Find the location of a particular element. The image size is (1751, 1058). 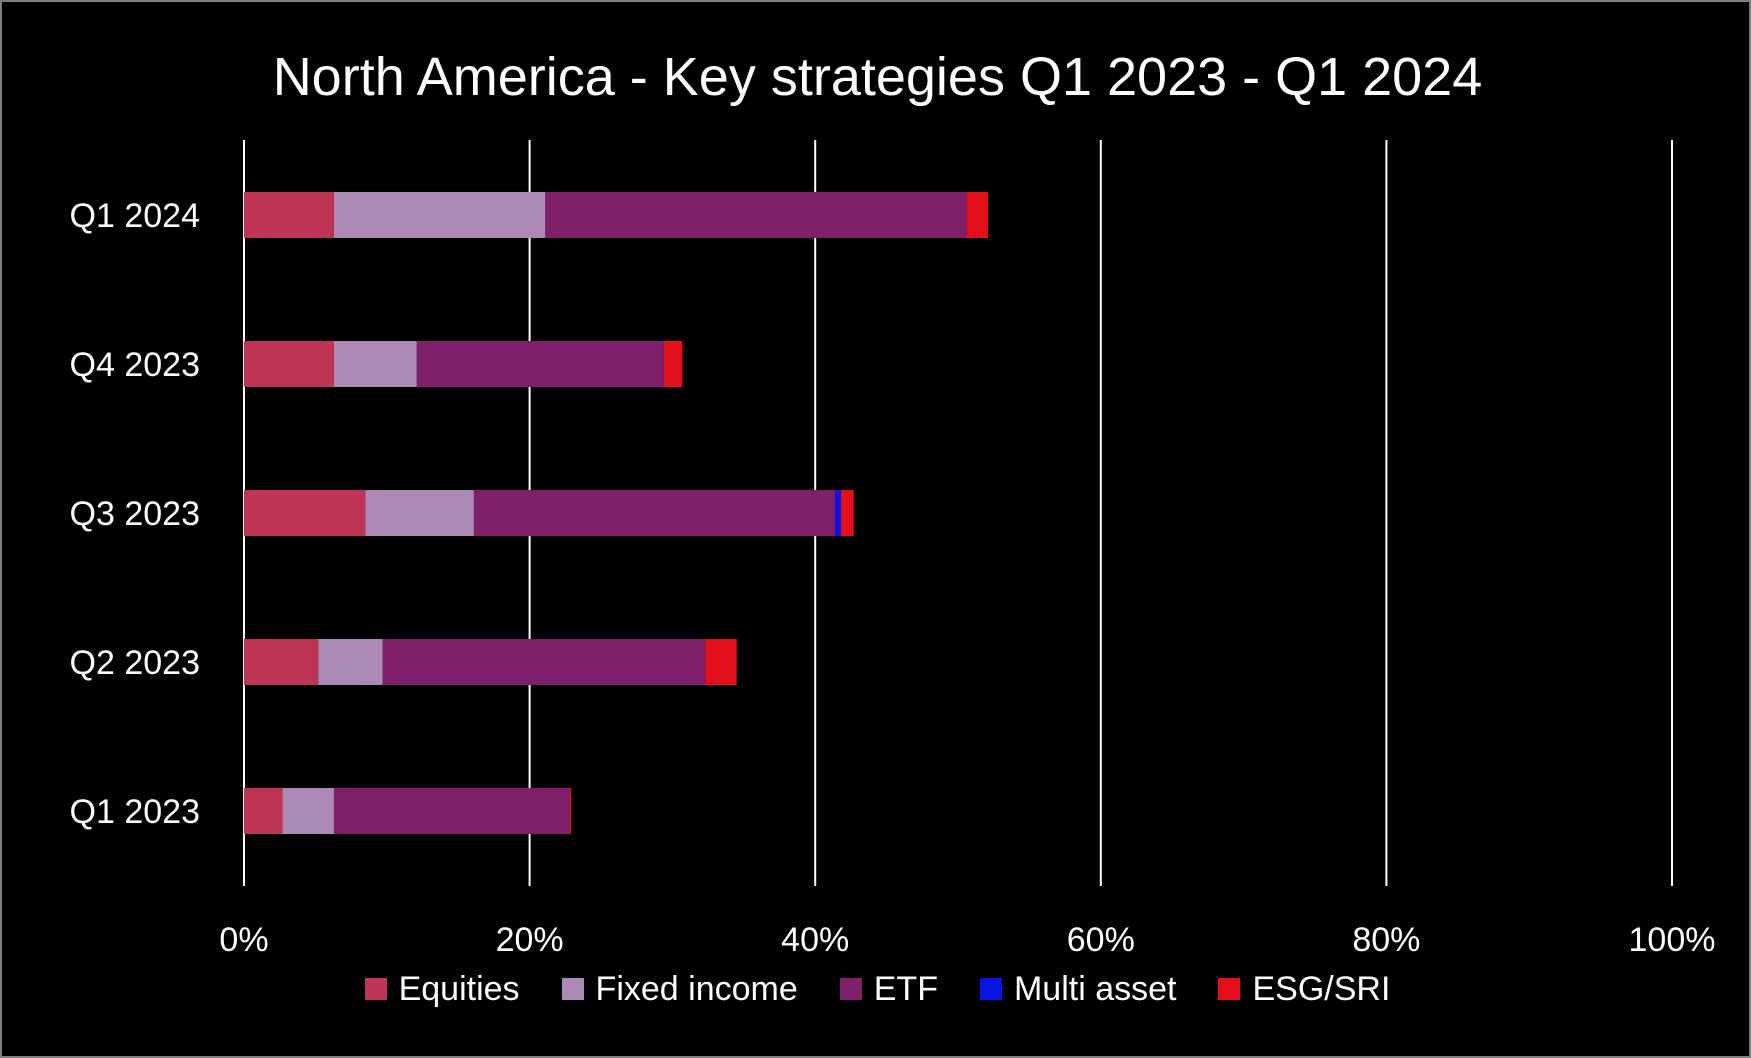

bar-equities-q3-2023 is located at coordinates (305, 513).